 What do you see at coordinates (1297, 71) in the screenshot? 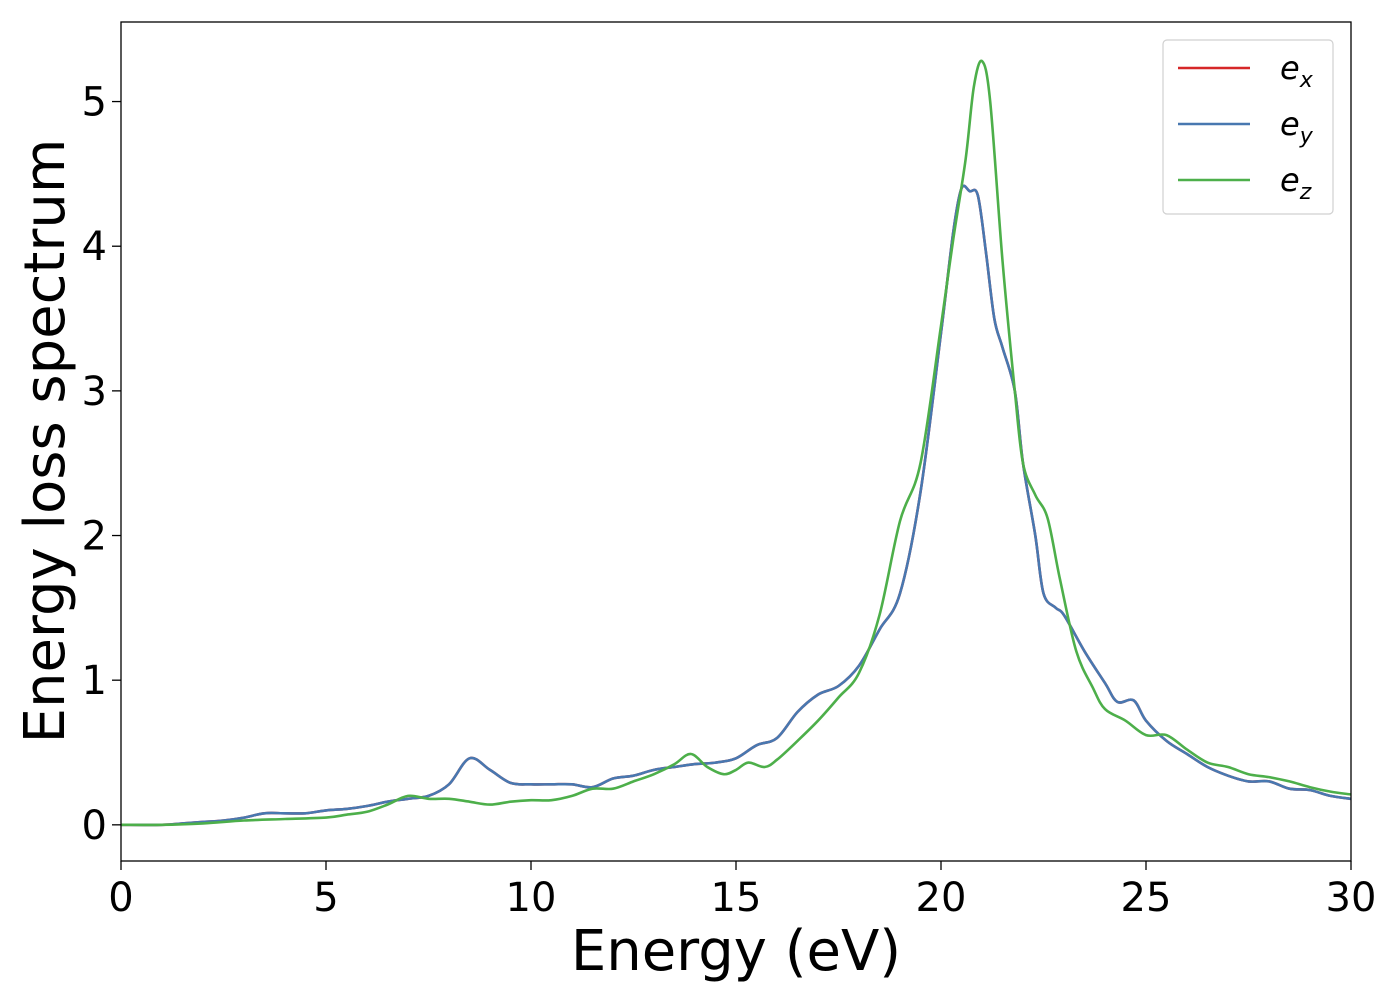
I see `legend-label-e-x: ex` at bounding box center [1297, 71].